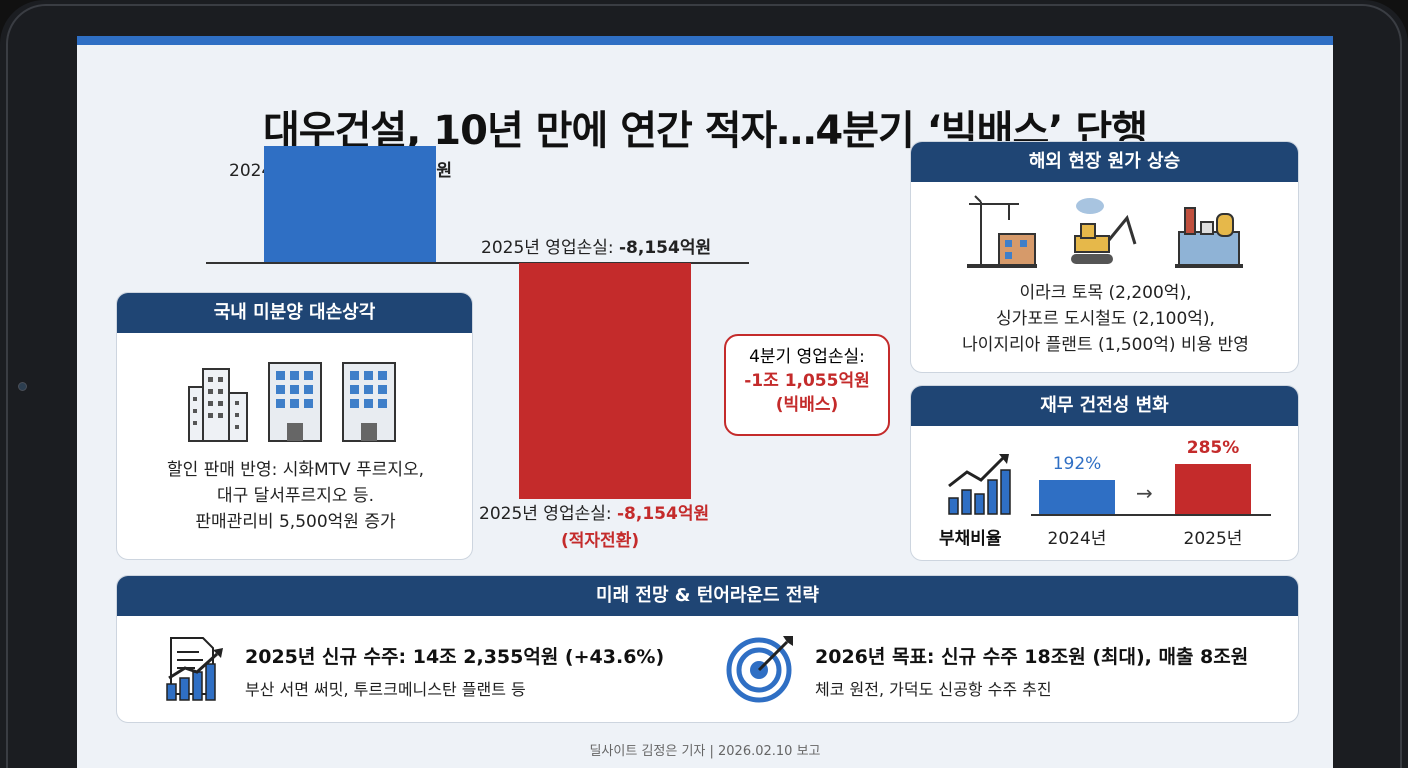  What do you see at coordinates (705, 751) in the screenshot?
I see `footer-byline: 딜사이트 김정은 기자 | 2026.02.10 보고` at bounding box center [705, 751].